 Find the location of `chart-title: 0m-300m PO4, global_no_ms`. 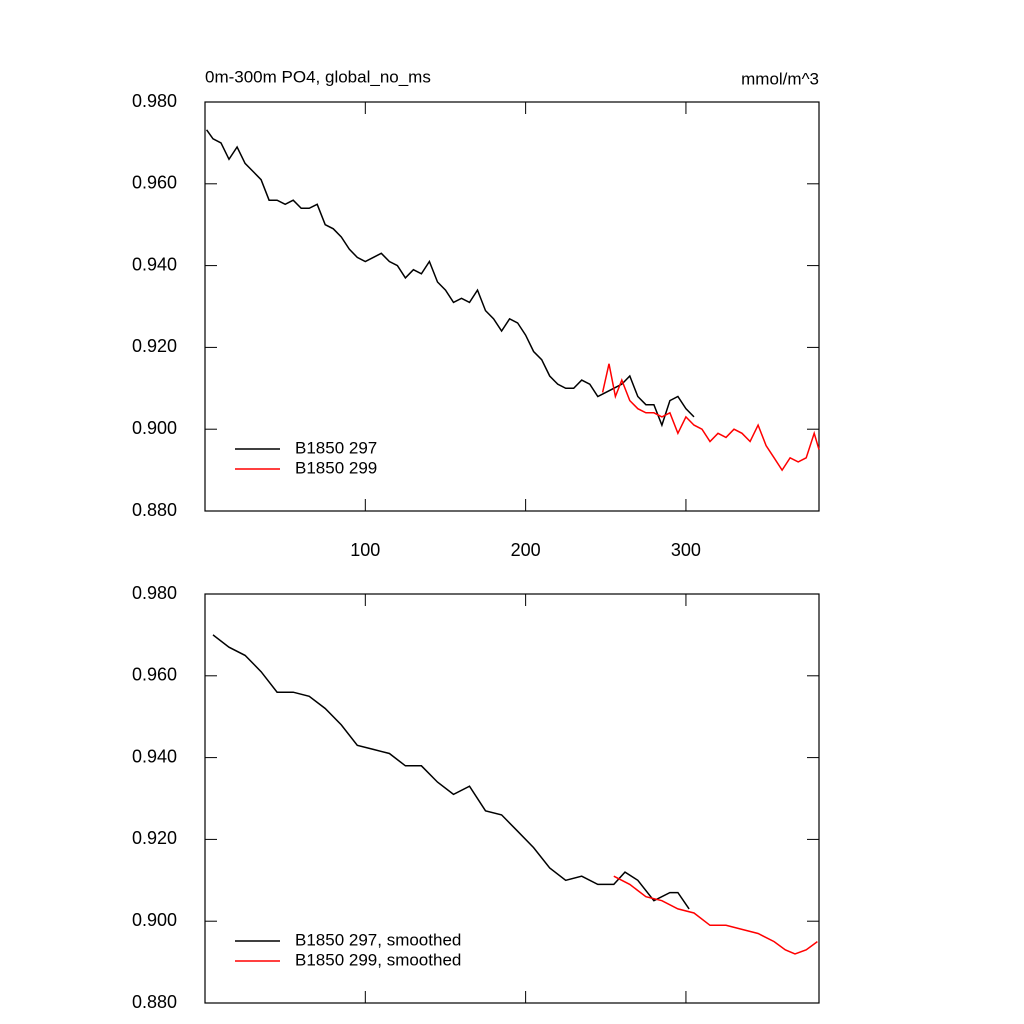

chart-title: 0m-300m PO4, global_no_ms is located at coordinates (318, 76).